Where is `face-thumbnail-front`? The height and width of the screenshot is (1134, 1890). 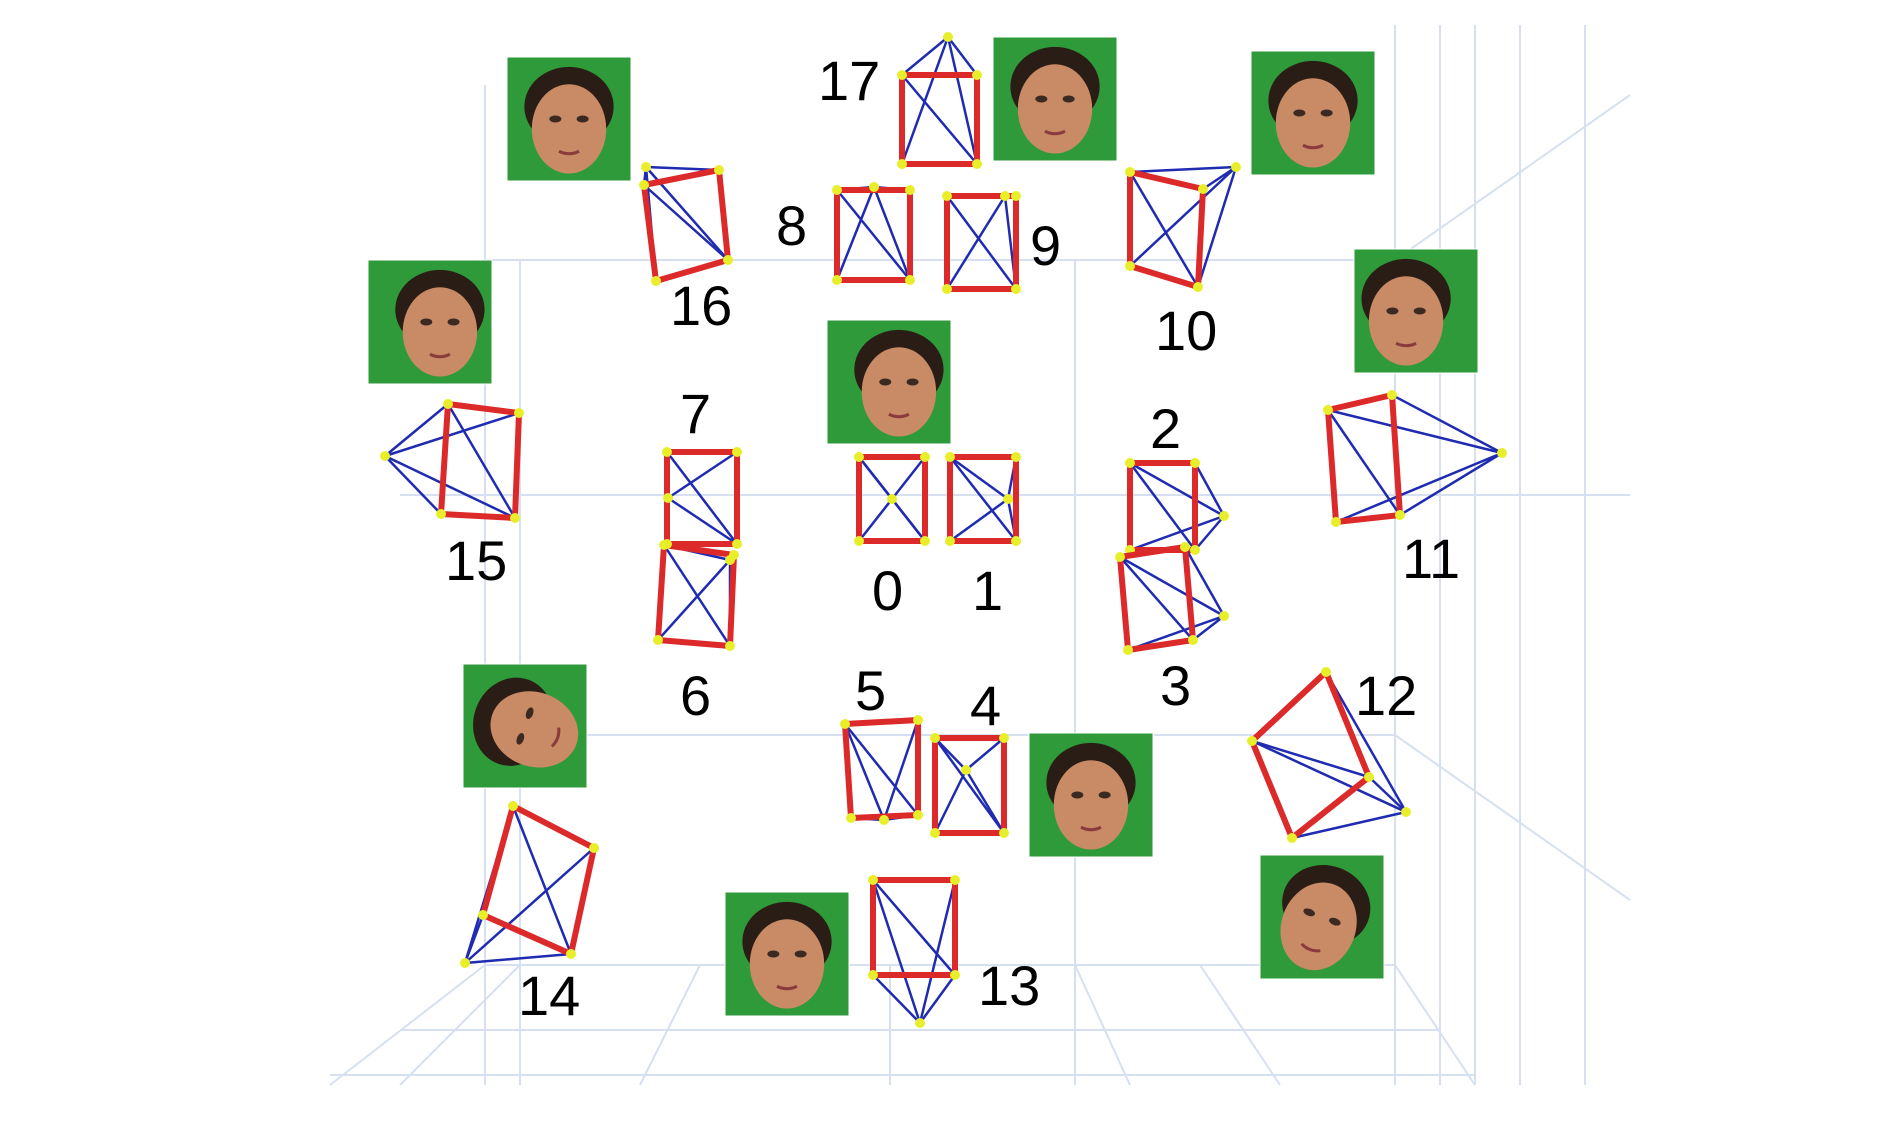
face-thumbnail-front is located at coordinates (889, 382).